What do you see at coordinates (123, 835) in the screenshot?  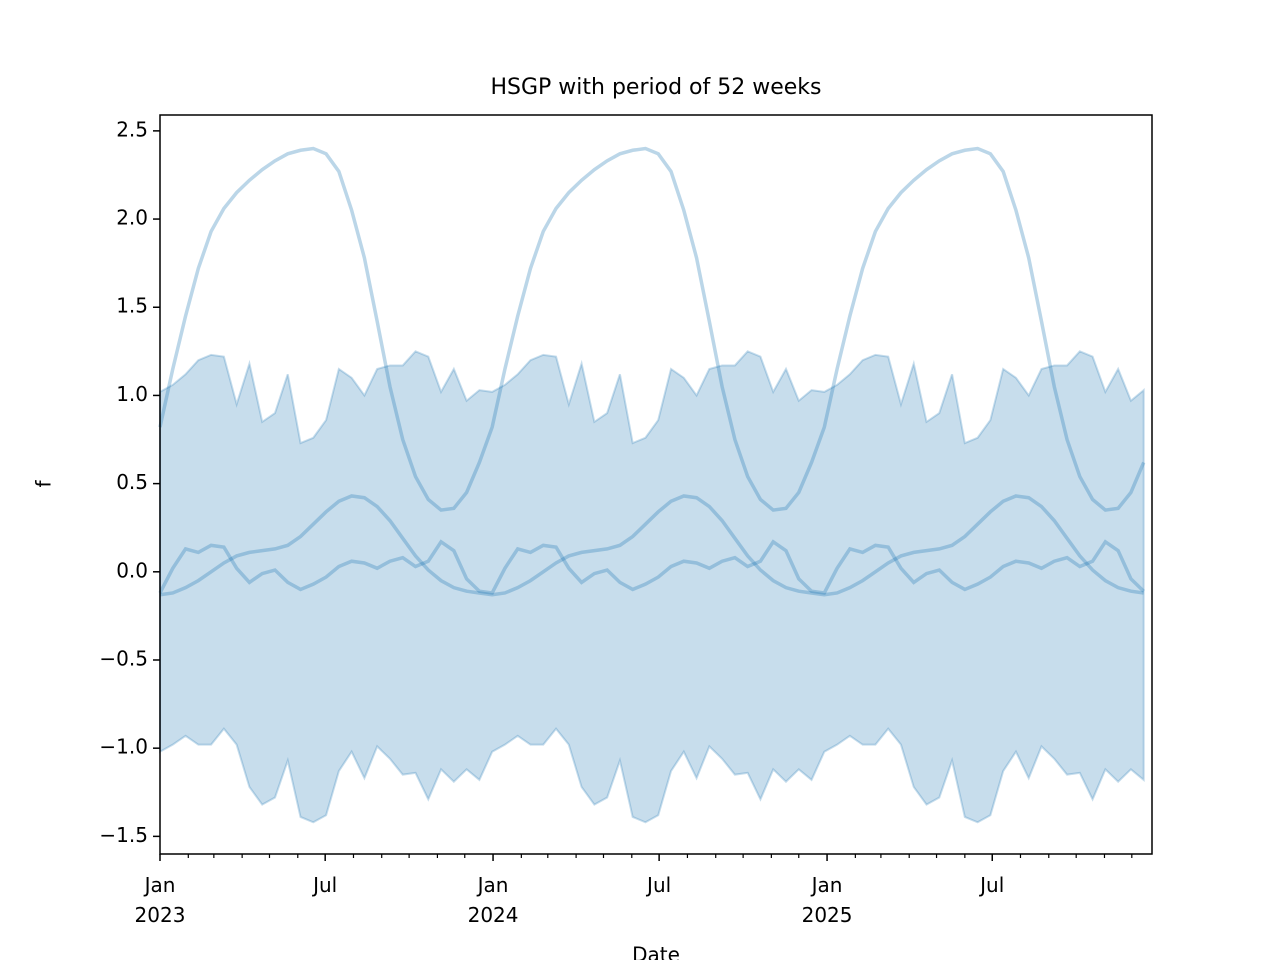 I see `y-tick-label: −1.5` at bounding box center [123, 835].